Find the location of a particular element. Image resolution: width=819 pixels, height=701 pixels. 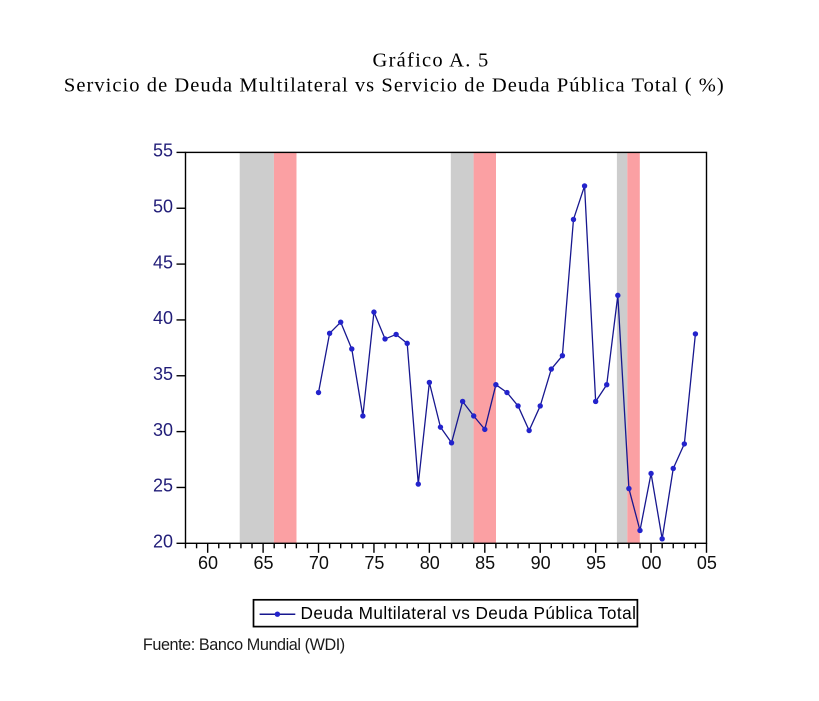

svg-text: Fuente: Banco Mundial (WDI) is located at coordinates (244, 645).